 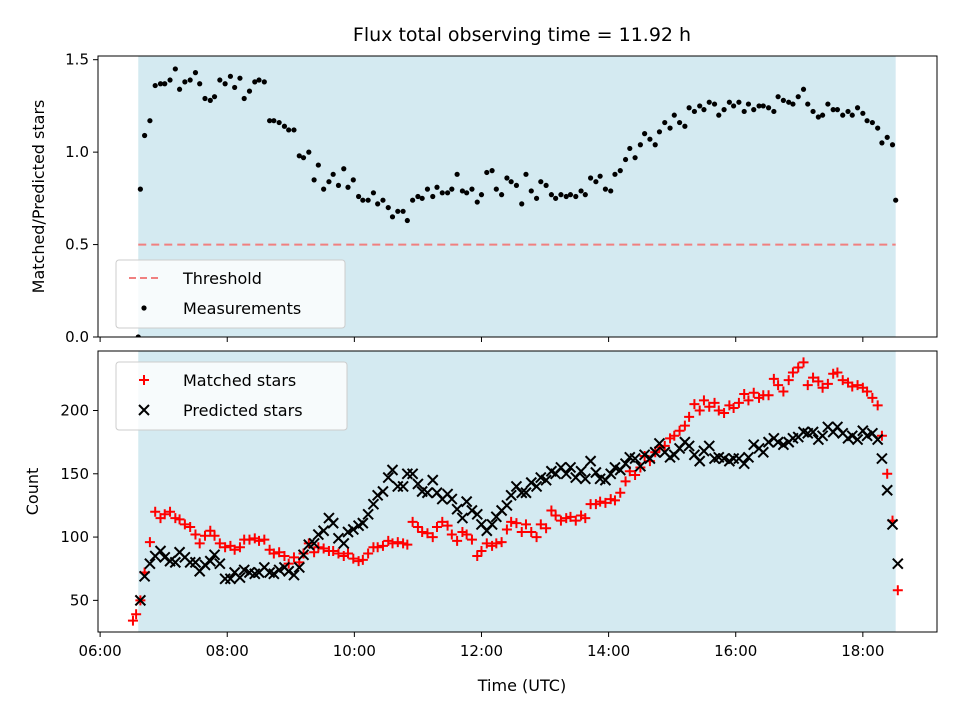 I want to click on x-tick-label: 14:00, so click(x=608, y=651).